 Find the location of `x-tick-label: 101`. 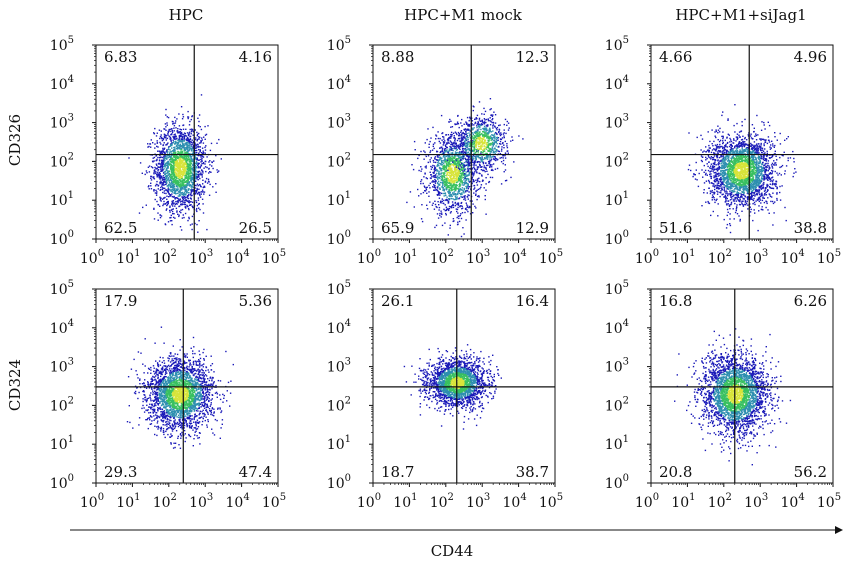

x-tick-label: 101 is located at coordinates (128, 257).